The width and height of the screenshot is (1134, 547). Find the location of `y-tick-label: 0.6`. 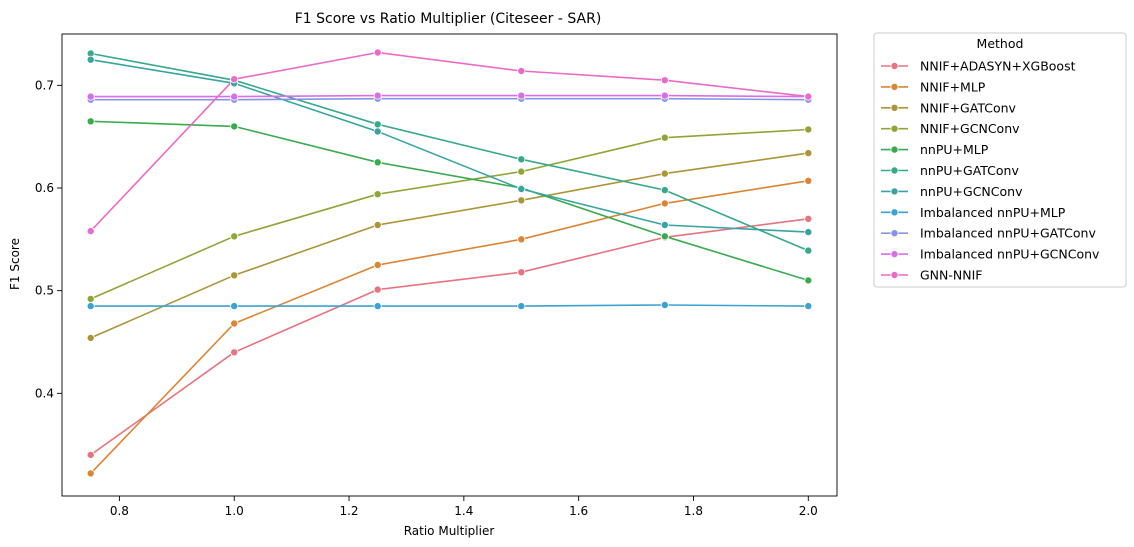

y-tick-label: 0.6 is located at coordinates (44, 188).